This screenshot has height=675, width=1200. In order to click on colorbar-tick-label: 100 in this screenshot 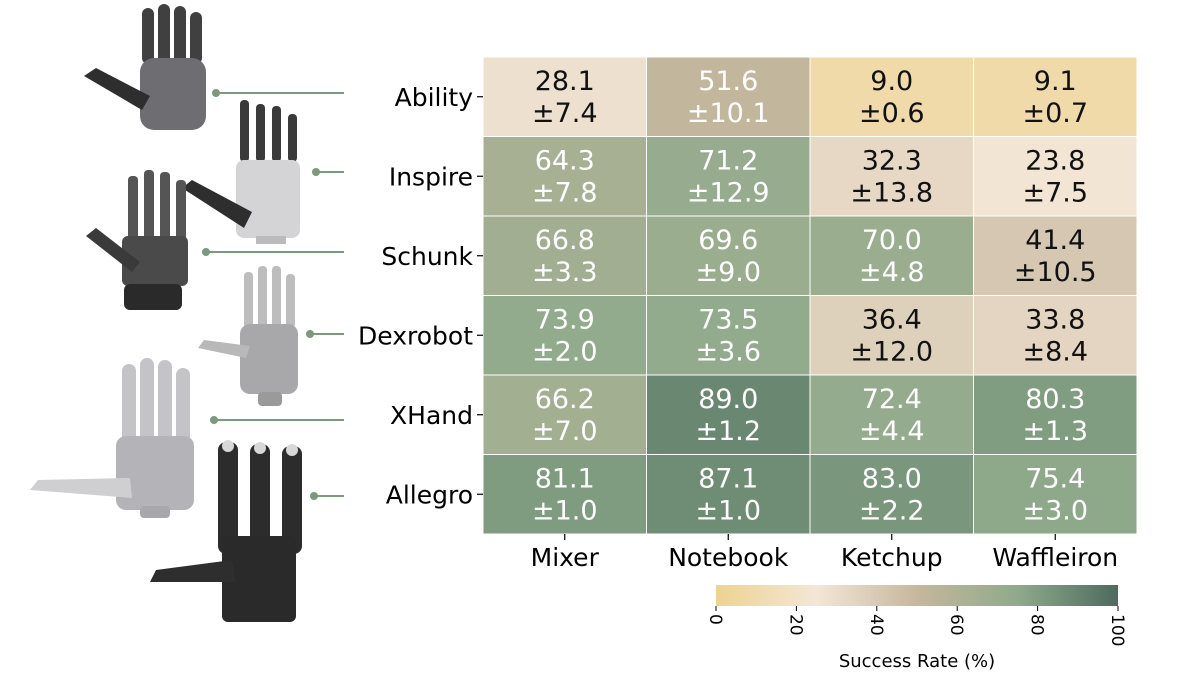, I will do `click(1117, 630)`.